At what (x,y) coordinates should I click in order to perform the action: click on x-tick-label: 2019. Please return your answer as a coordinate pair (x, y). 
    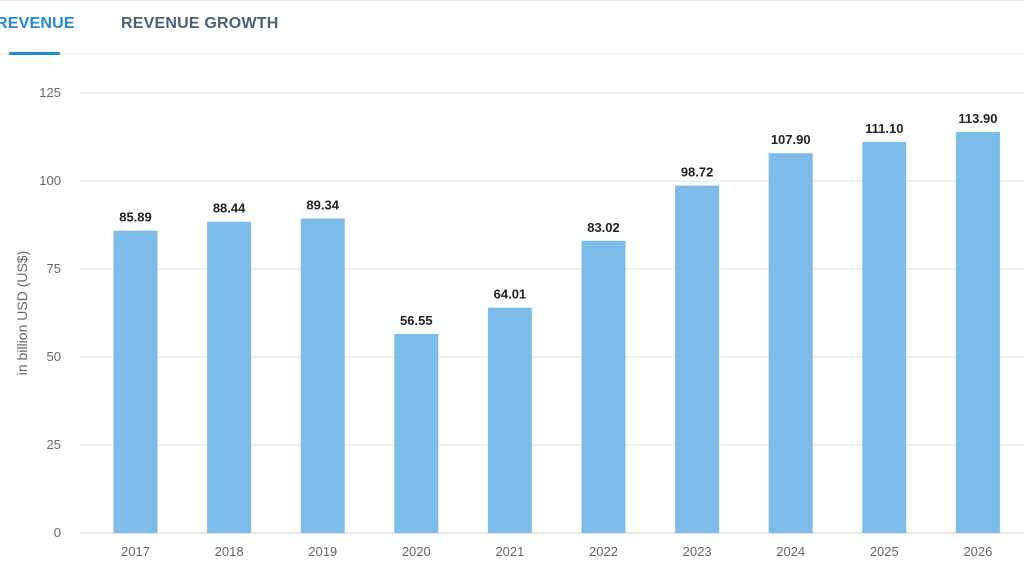
    Looking at the image, I should click on (322, 551).